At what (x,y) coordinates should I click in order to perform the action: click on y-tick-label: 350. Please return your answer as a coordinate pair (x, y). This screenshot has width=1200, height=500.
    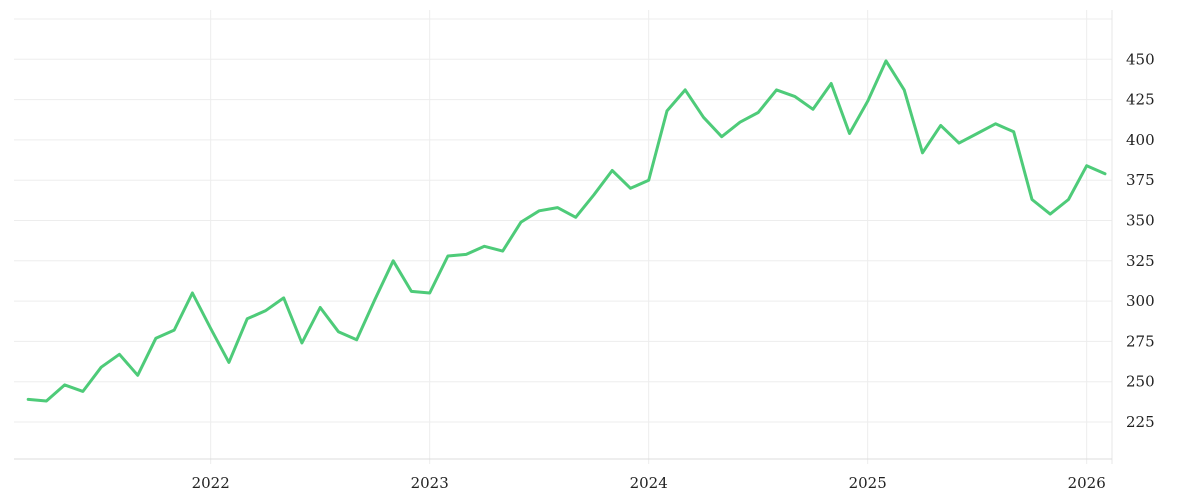
    Looking at the image, I should click on (1140, 221).